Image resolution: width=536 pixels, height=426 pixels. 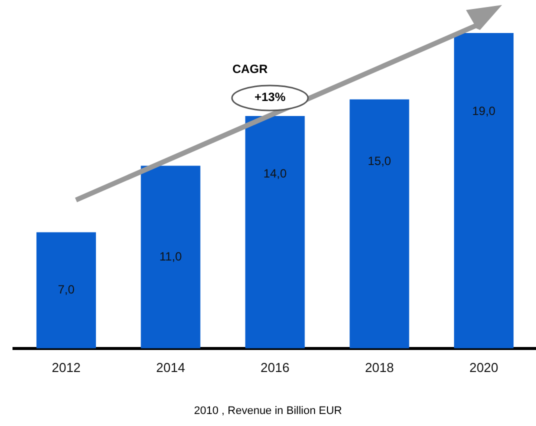 I want to click on x-tick-label: 2012, so click(x=66, y=367).